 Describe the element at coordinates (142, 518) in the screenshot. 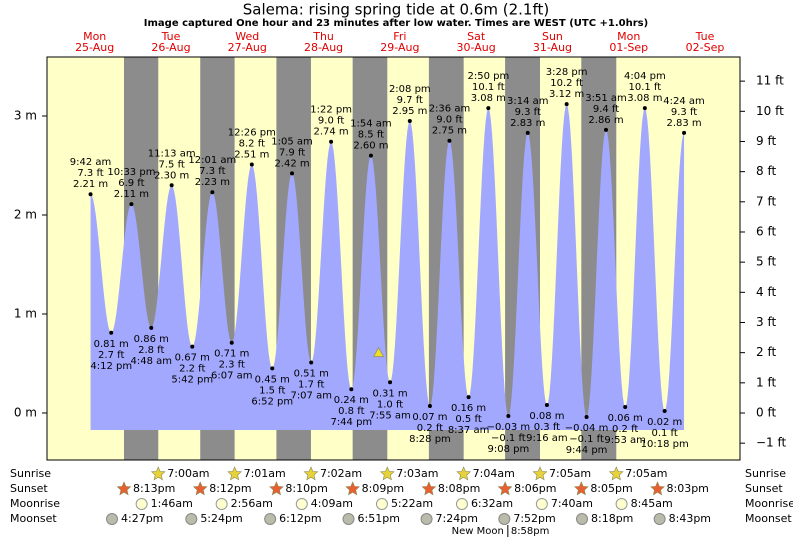

I see `moonset-time: 4:27pm` at that location.